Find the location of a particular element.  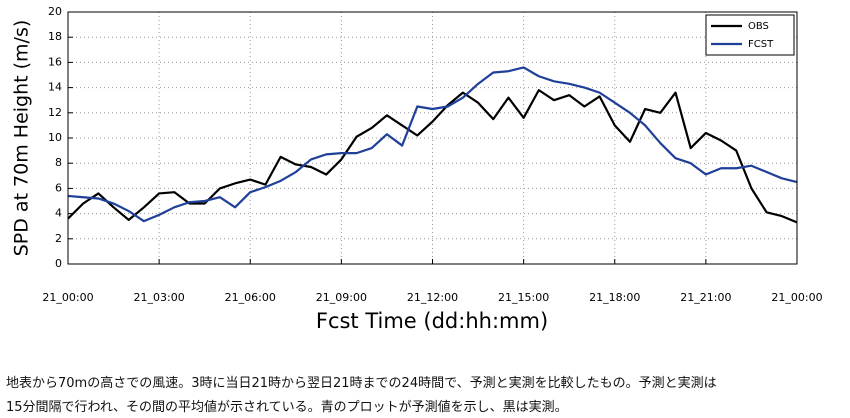

y-tick-label: 18 is located at coordinates (55, 36).